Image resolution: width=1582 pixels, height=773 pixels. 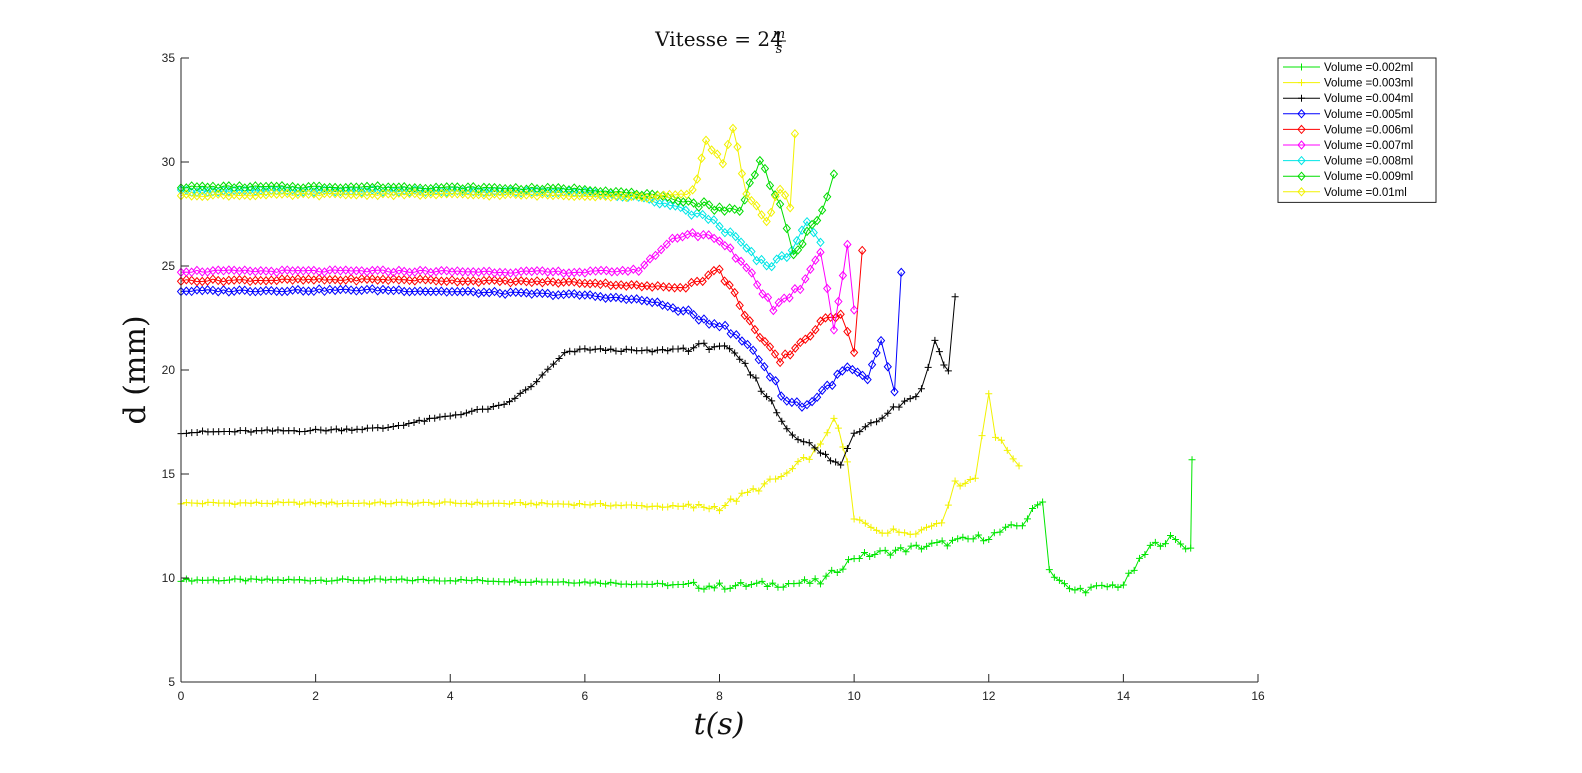 I want to click on legend-label: Volume =0.006ml, so click(x=1368, y=130).